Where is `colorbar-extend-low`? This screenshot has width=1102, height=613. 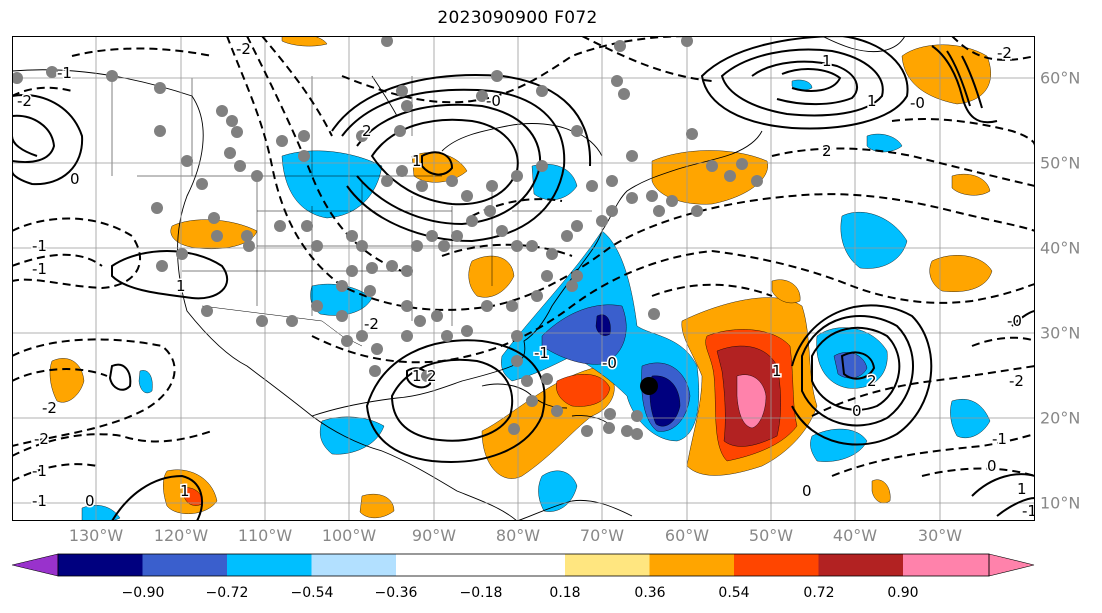 colorbar-extend-low is located at coordinates (35, 565).